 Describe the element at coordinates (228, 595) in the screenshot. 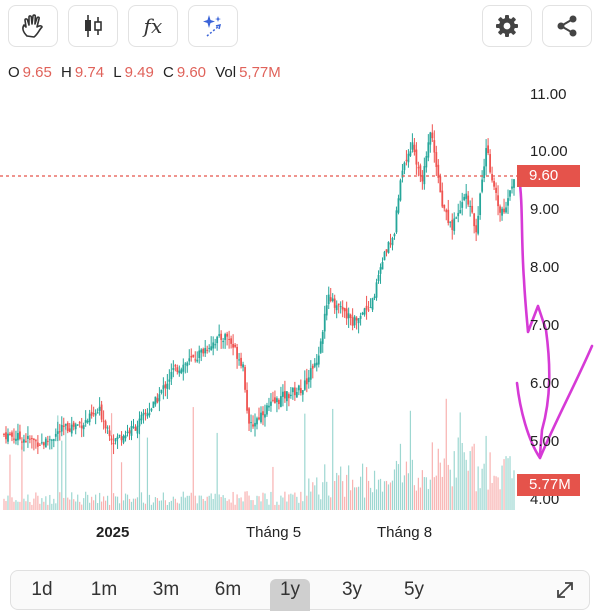

I see `range-6m-button: 6m` at that location.